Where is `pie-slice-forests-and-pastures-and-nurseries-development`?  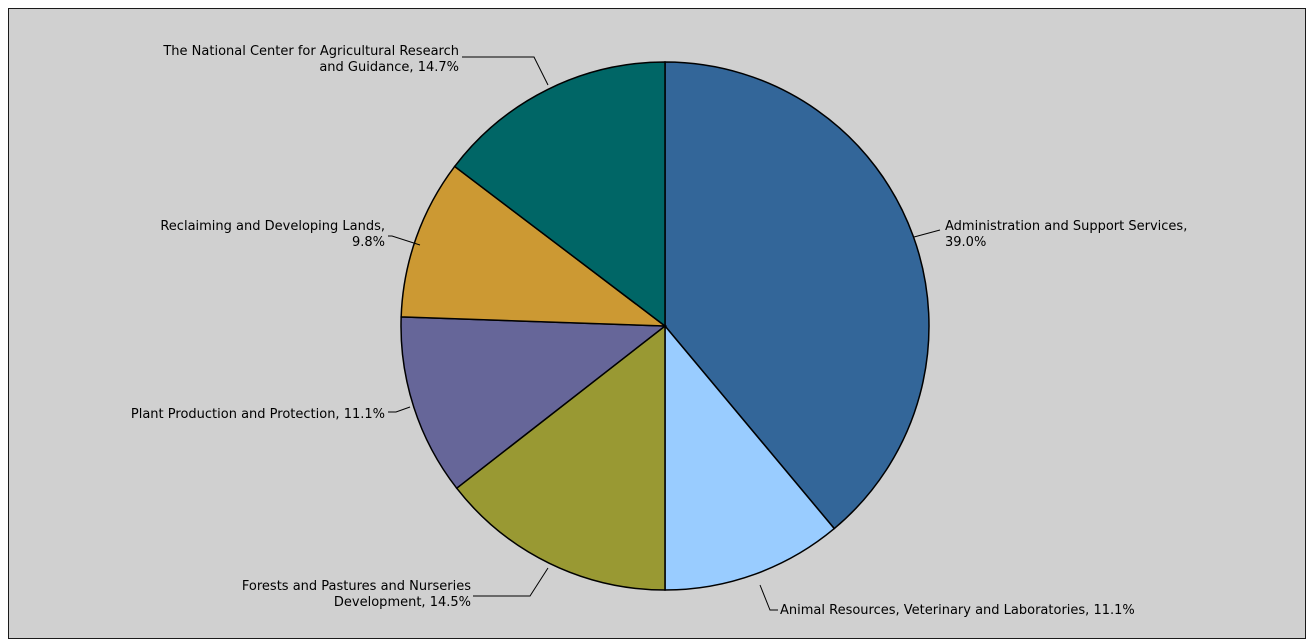 pie-slice-forests-and-pastures-and-nurseries-development is located at coordinates (560, 457).